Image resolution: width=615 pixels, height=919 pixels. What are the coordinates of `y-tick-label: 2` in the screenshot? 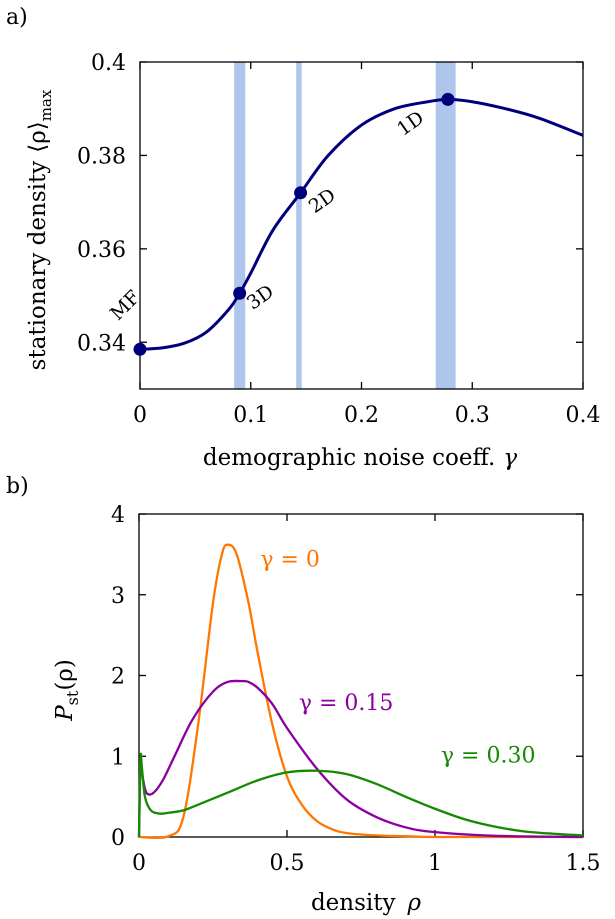 It's located at (118, 677).